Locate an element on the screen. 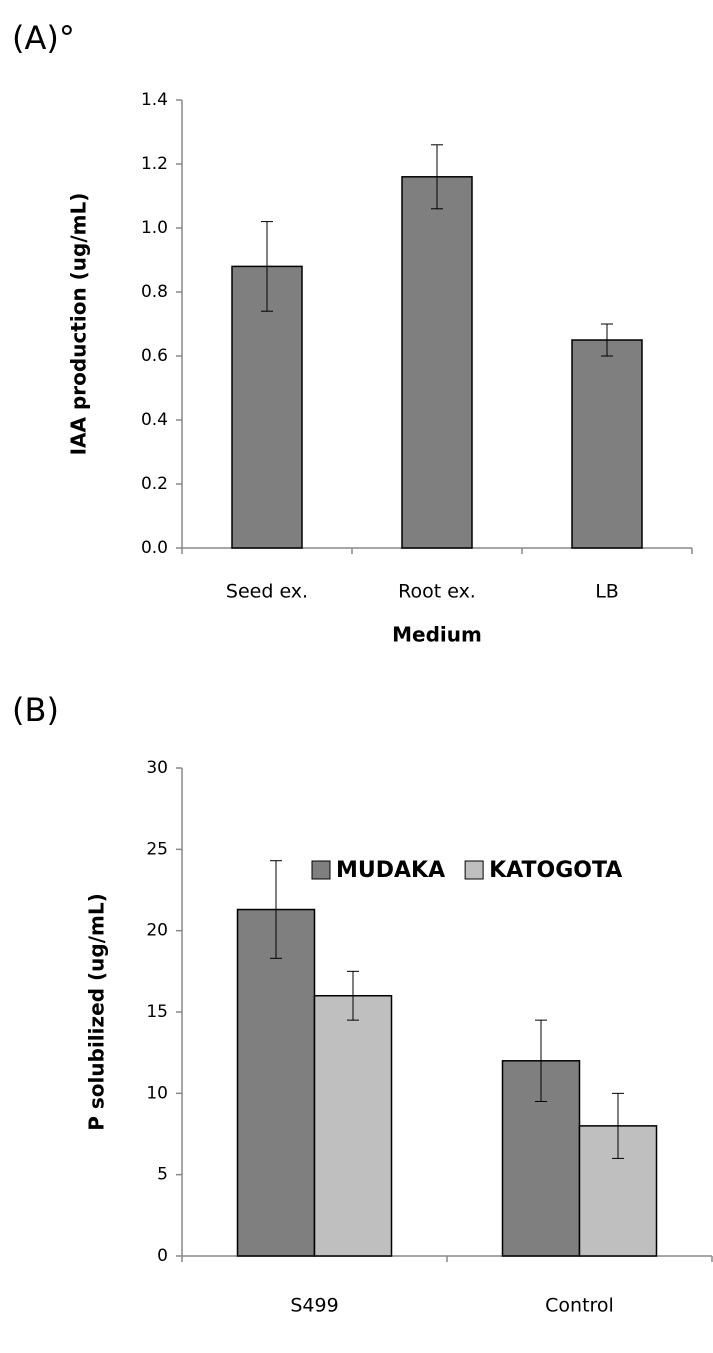 The height and width of the screenshot is (1353, 713). legend-label: MUDAKA is located at coordinates (390, 870).